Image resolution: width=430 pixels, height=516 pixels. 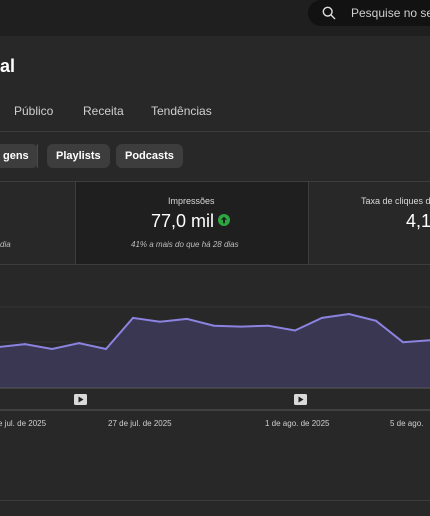 I want to click on trend-up-icon, so click(x=224, y=220).